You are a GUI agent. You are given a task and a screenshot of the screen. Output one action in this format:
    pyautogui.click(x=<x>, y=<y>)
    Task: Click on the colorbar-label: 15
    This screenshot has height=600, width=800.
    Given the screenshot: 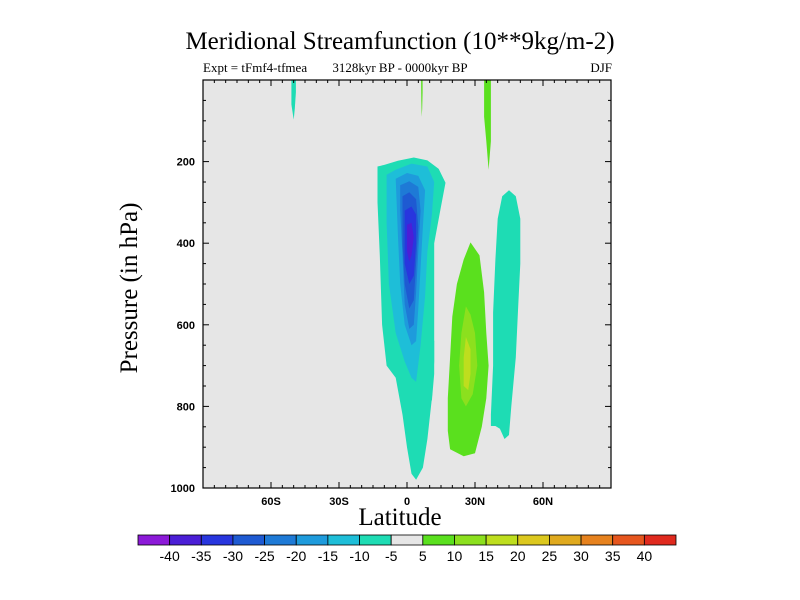 What is the action you would take?
    pyautogui.click(x=486, y=556)
    